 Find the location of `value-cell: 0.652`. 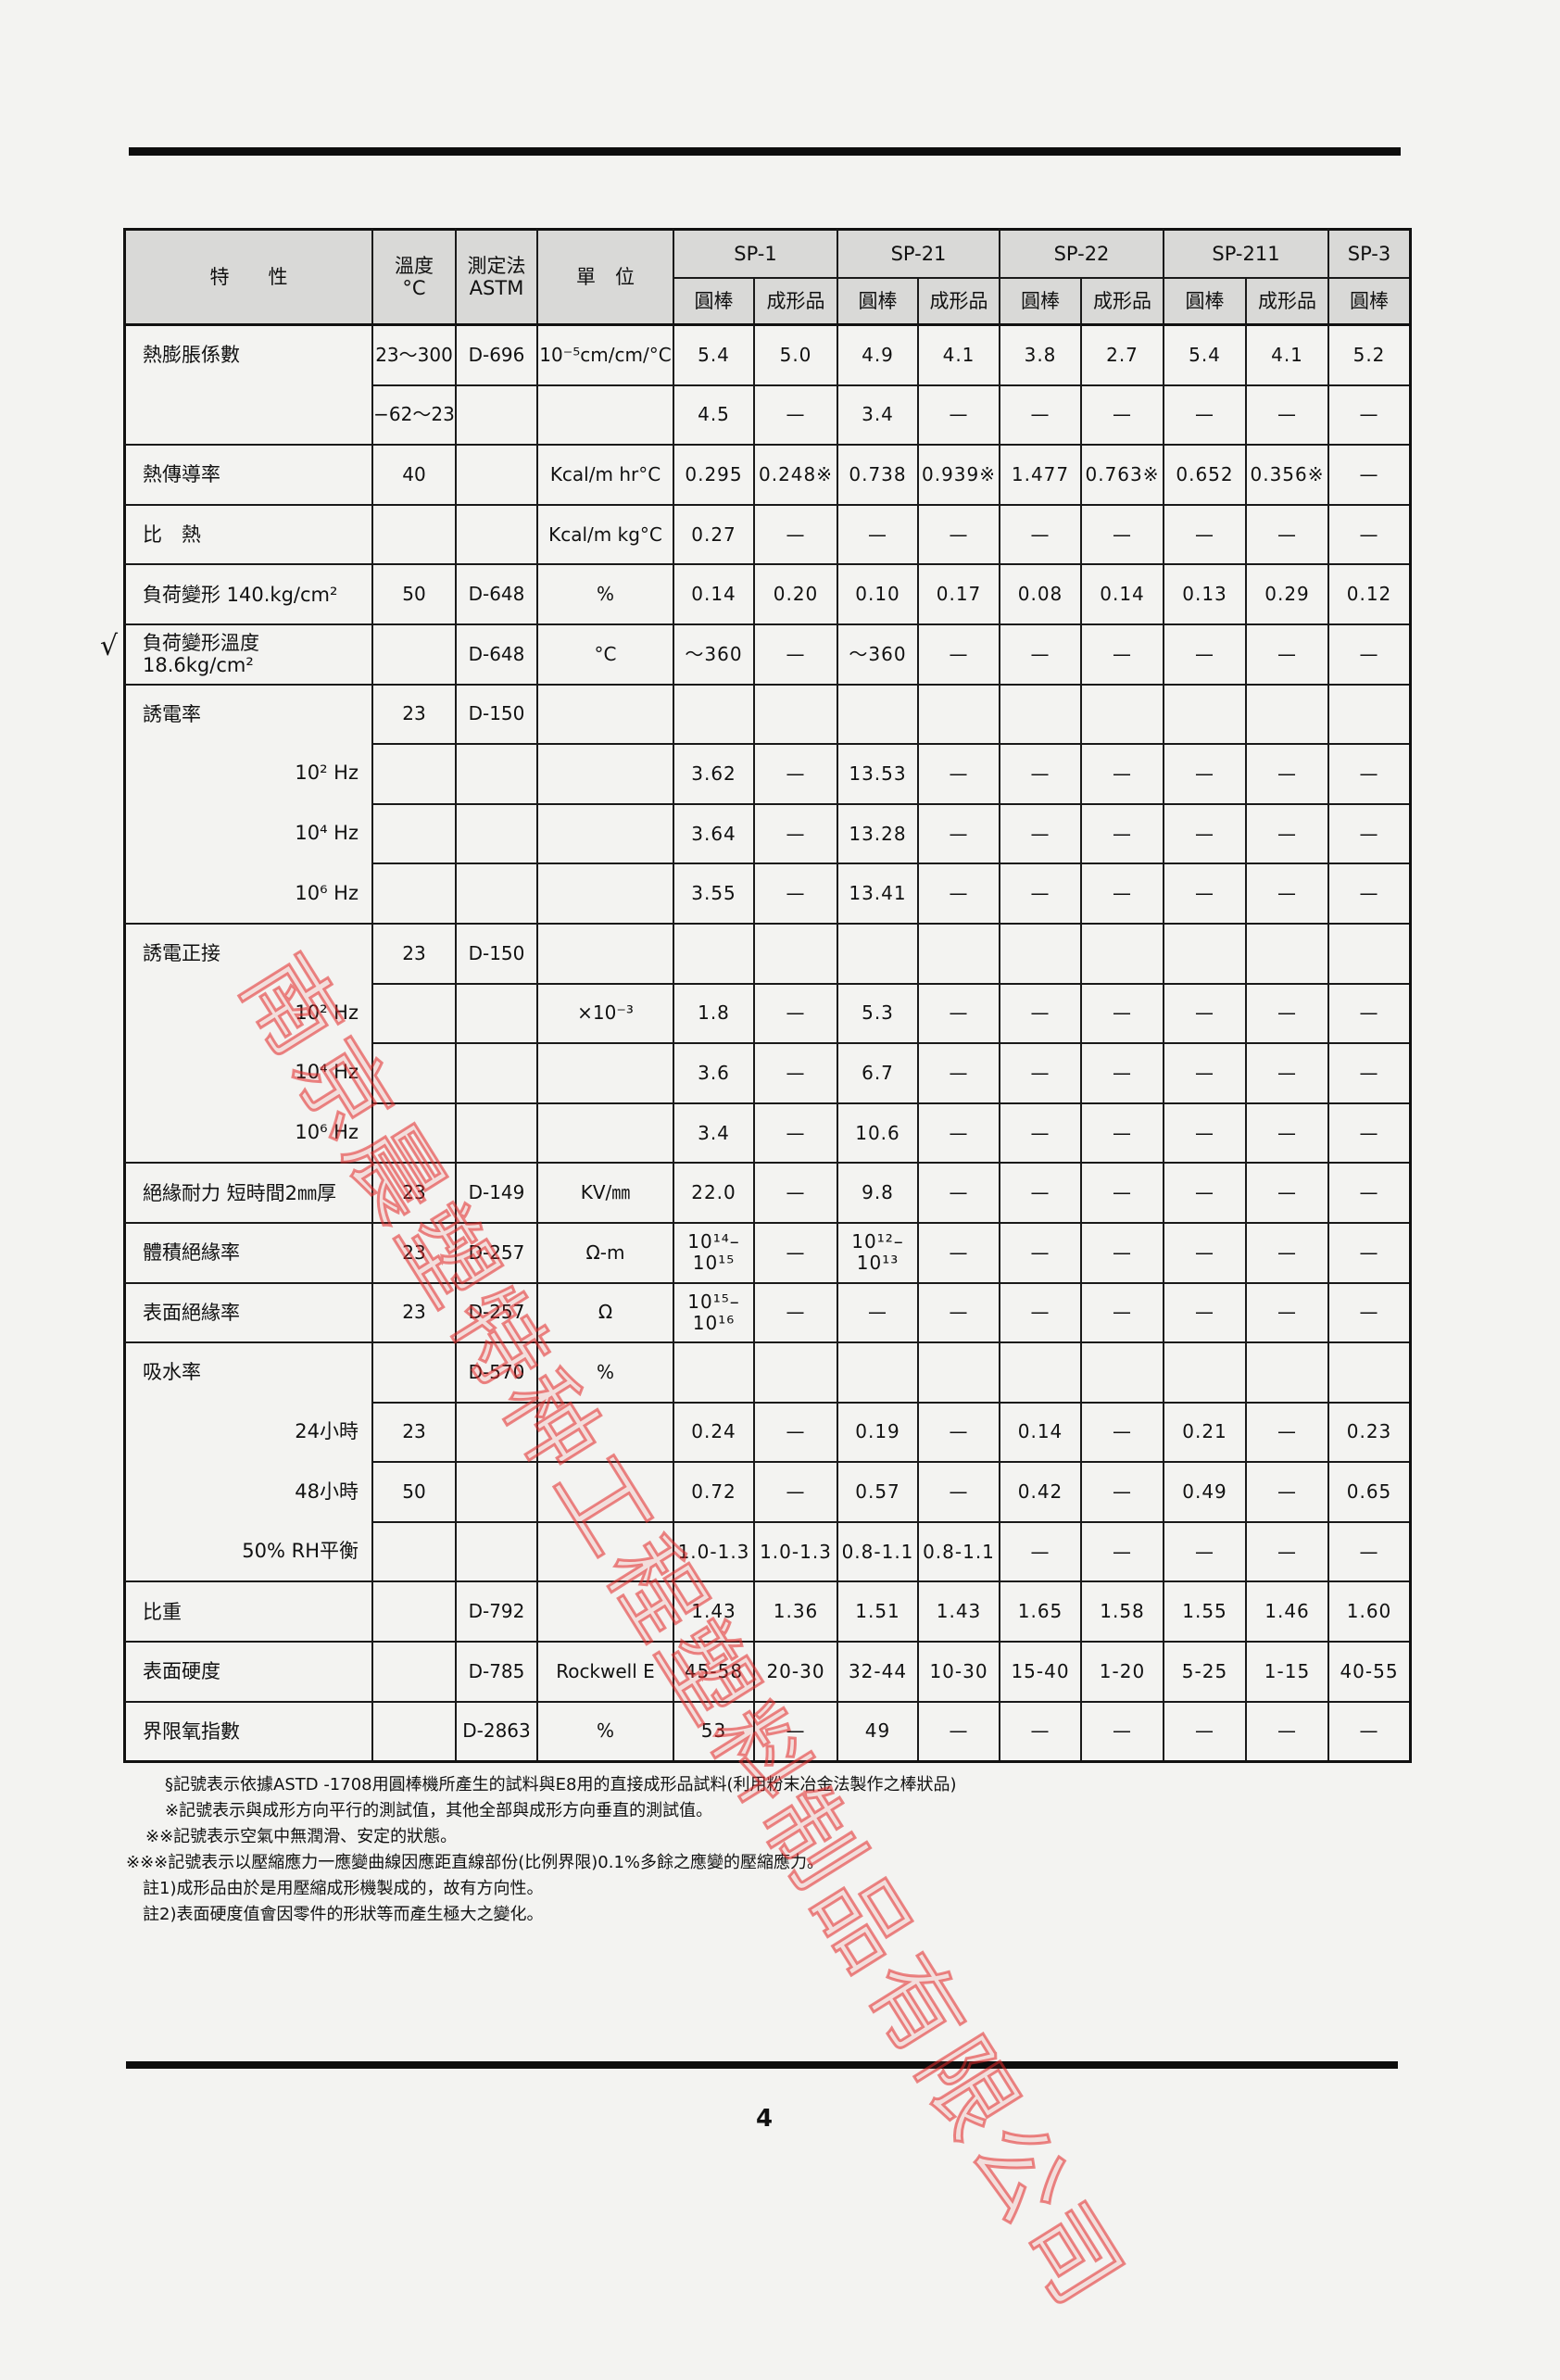

value-cell: 0.652 is located at coordinates (1204, 474).